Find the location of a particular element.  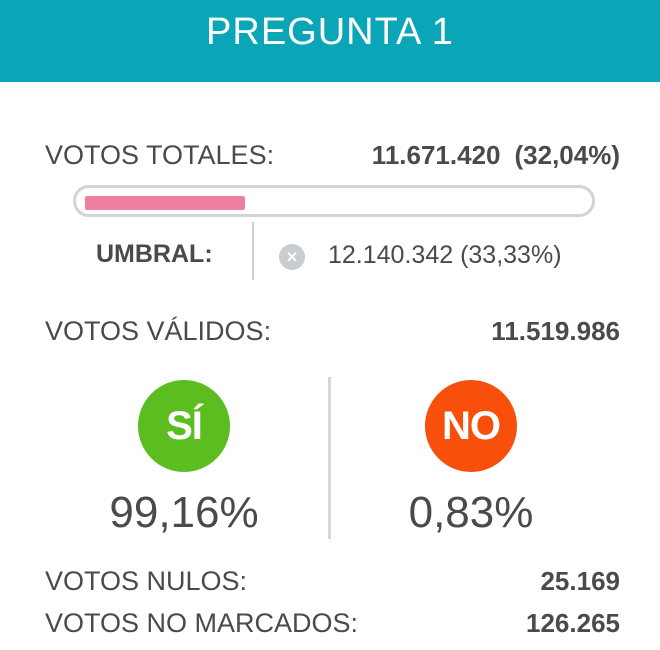

votos-nulos-label: VOTOS NULOS: is located at coordinates (146, 581).